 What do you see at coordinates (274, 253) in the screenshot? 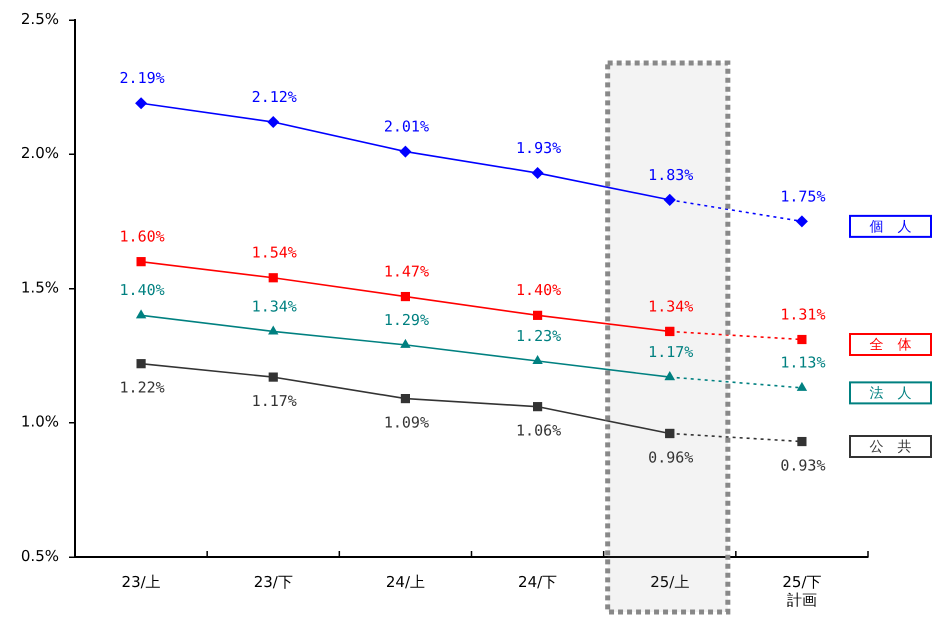
I see `data-label: 1.54%` at bounding box center [274, 253].